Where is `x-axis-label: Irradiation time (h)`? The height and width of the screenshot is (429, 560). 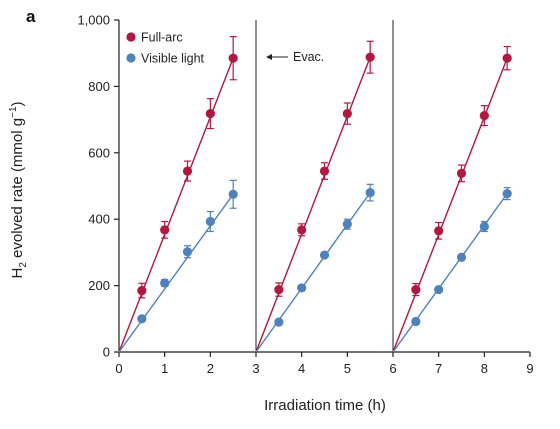 x-axis-label: Irradiation time (h) is located at coordinates (325, 405).